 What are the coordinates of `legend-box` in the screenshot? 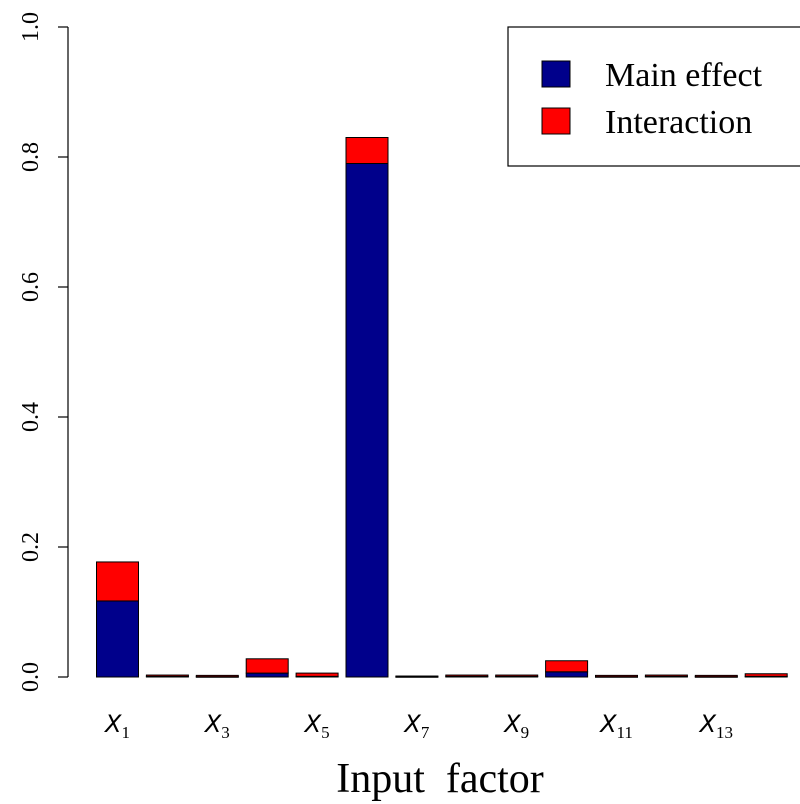 It's located at (653, 96).